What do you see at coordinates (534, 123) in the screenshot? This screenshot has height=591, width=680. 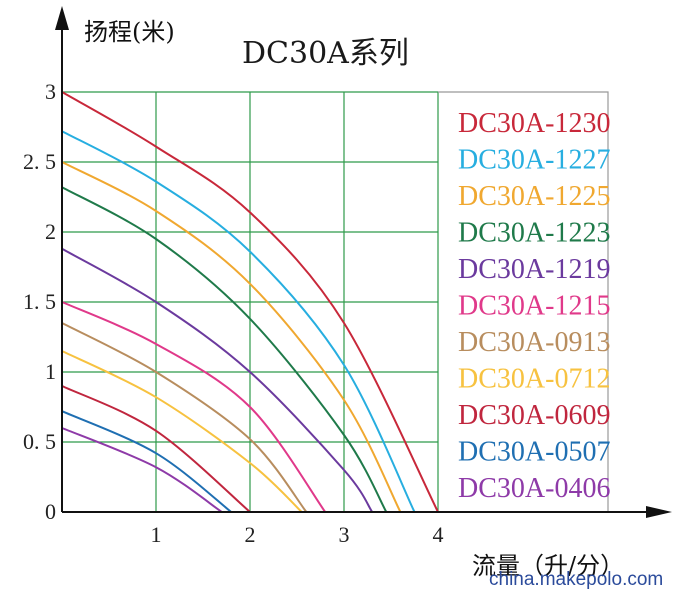 I see `legend-entry-dc30a-1230: DC30A-1230` at bounding box center [534, 123].